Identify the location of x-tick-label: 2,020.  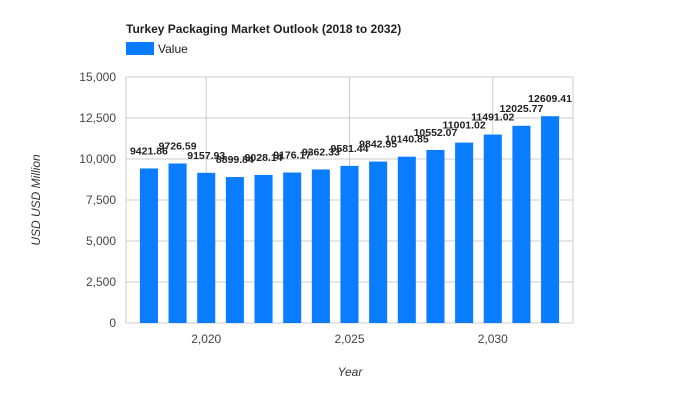
(206, 339).